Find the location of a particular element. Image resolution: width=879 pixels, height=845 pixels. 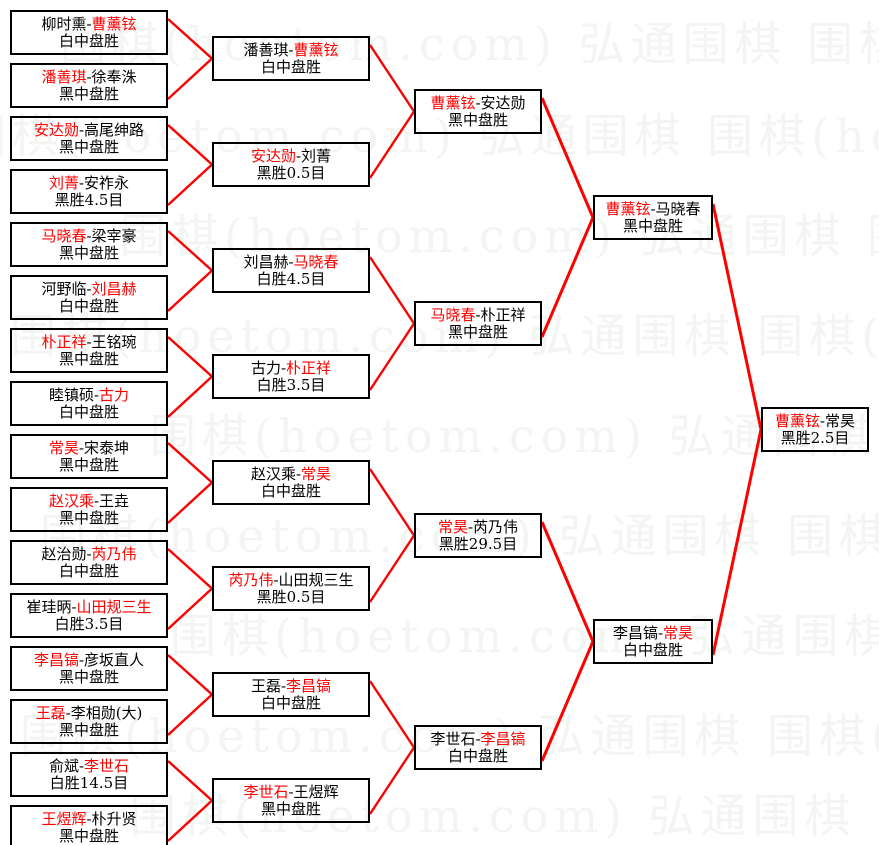

player-left: 刘菁 is located at coordinates (63, 183).